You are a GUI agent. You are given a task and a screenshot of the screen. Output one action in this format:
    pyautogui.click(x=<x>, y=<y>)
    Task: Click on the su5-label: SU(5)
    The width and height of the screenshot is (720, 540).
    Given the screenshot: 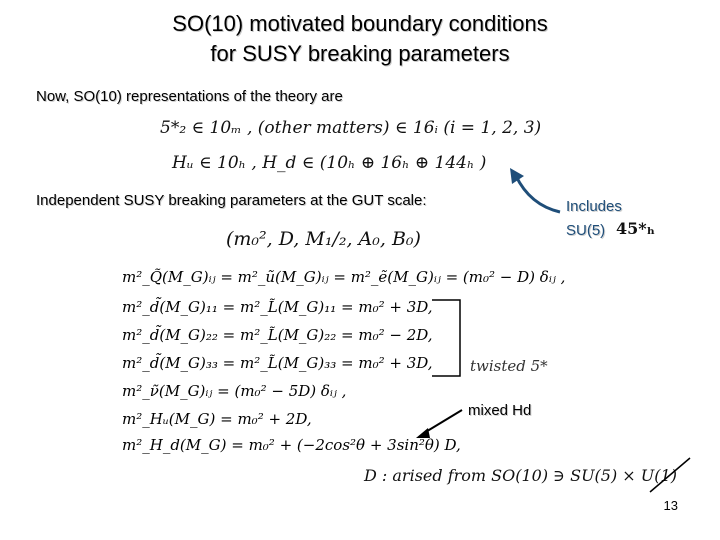 What is the action you would take?
    pyautogui.click(x=586, y=230)
    